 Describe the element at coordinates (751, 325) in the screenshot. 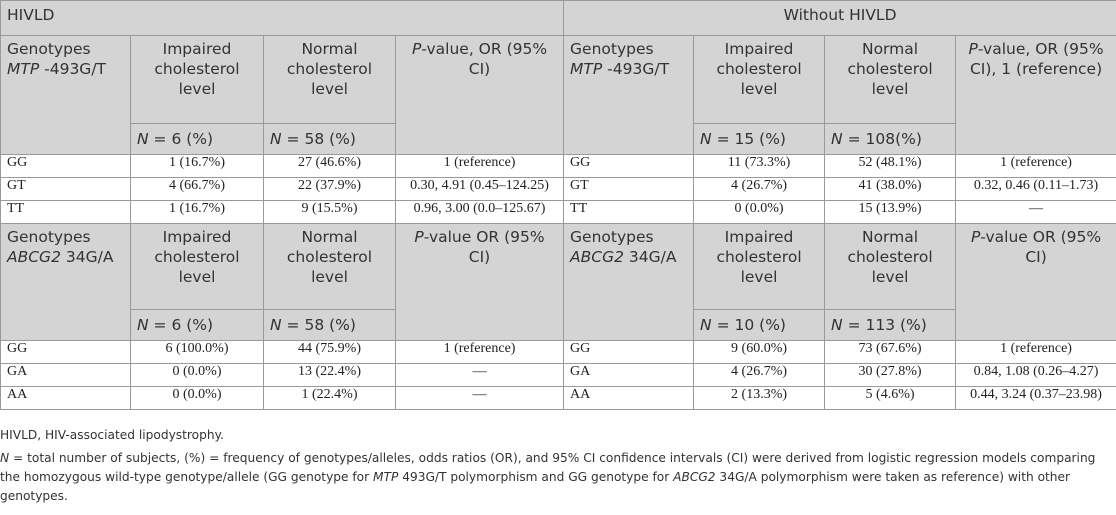

I see `n-value: = 10 (%)` at that location.